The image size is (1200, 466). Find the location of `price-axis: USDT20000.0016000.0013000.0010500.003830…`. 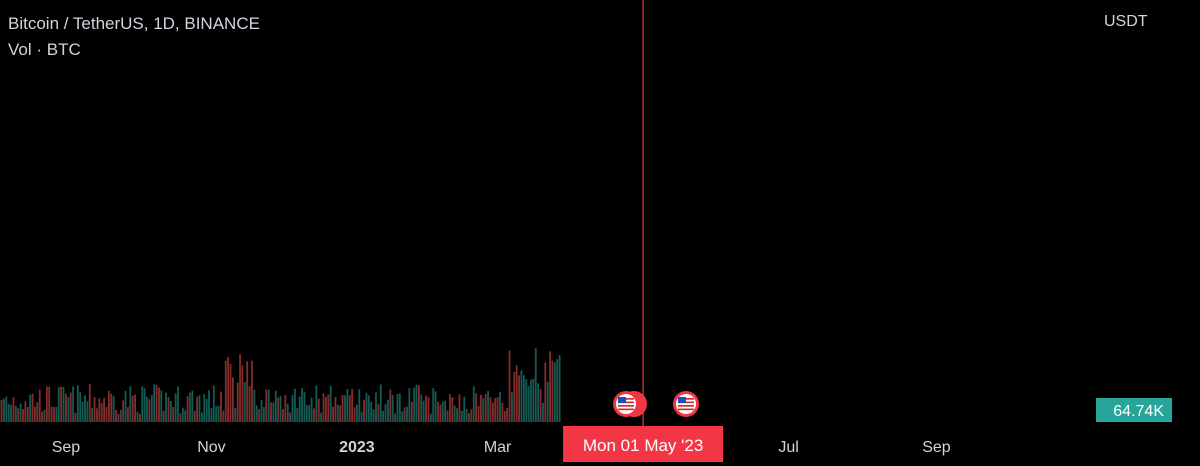

price-axis: USDT20000.0016000.0013000.0010500.003830… is located at coordinates (1144, 211).